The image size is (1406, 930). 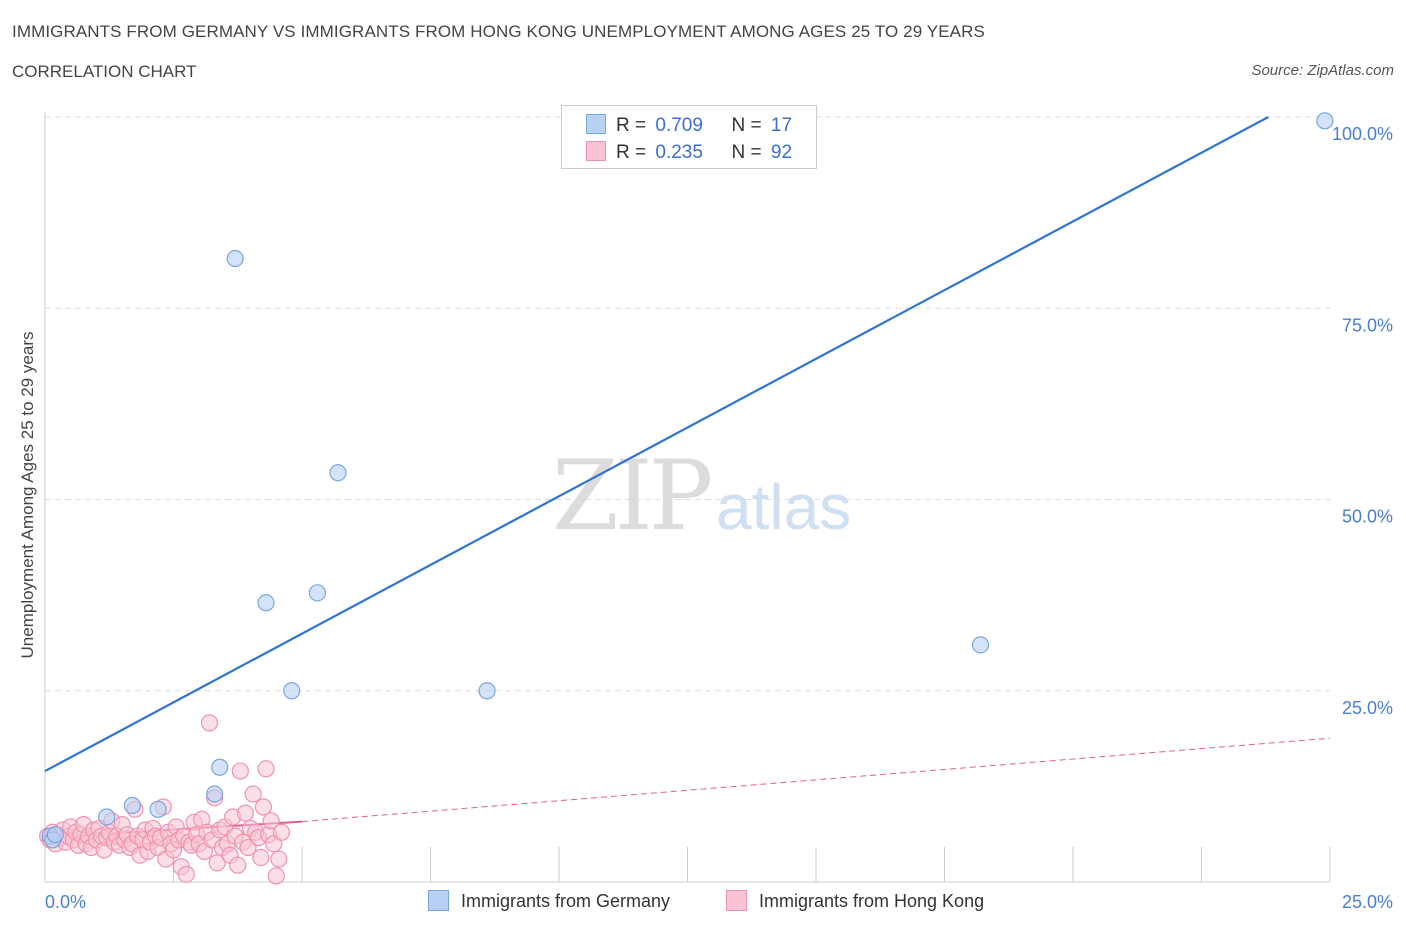 I want to click on y-tick-label: 100.0%, so click(x=1362, y=134).